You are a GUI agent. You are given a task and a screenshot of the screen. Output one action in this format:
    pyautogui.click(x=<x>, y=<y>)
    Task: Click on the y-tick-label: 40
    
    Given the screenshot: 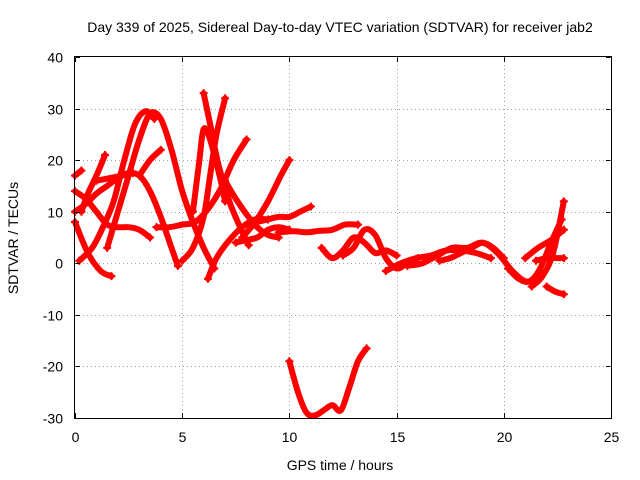 What is the action you would take?
    pyautogui.click(x=55, y=58)
    